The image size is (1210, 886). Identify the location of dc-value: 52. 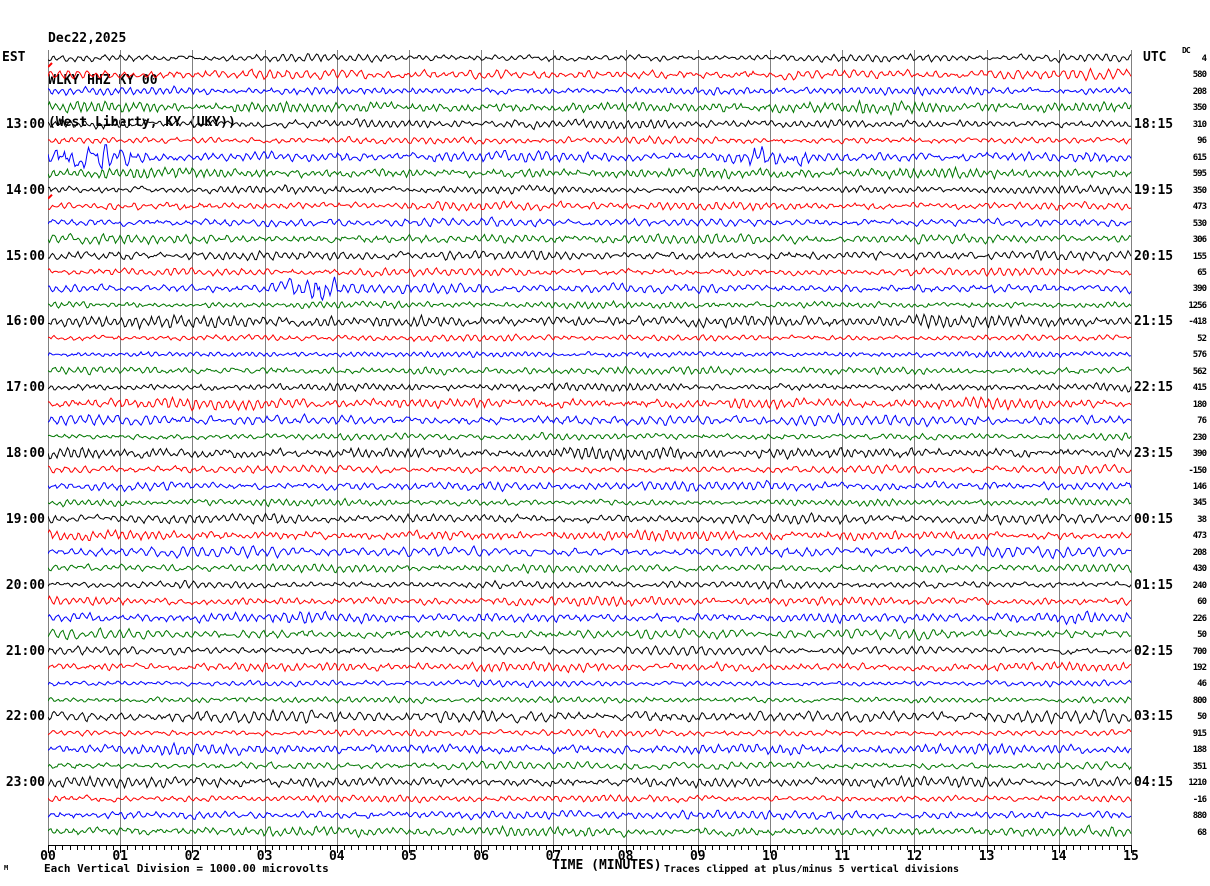
(1202, 338).